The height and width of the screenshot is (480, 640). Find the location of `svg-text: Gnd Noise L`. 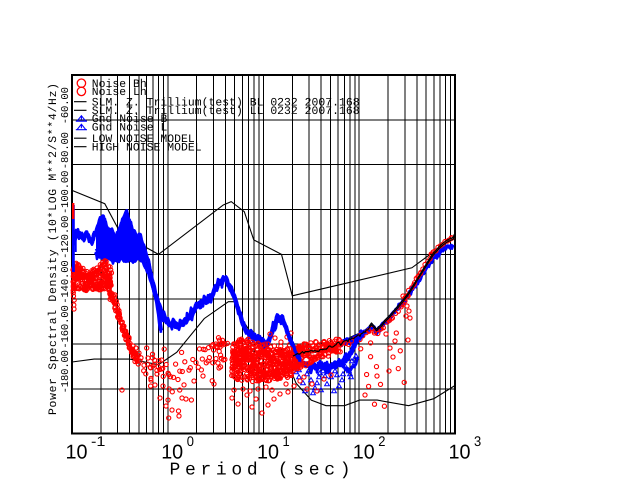

svg-text: Gnd Noise L is located at coordinates (130, 128).